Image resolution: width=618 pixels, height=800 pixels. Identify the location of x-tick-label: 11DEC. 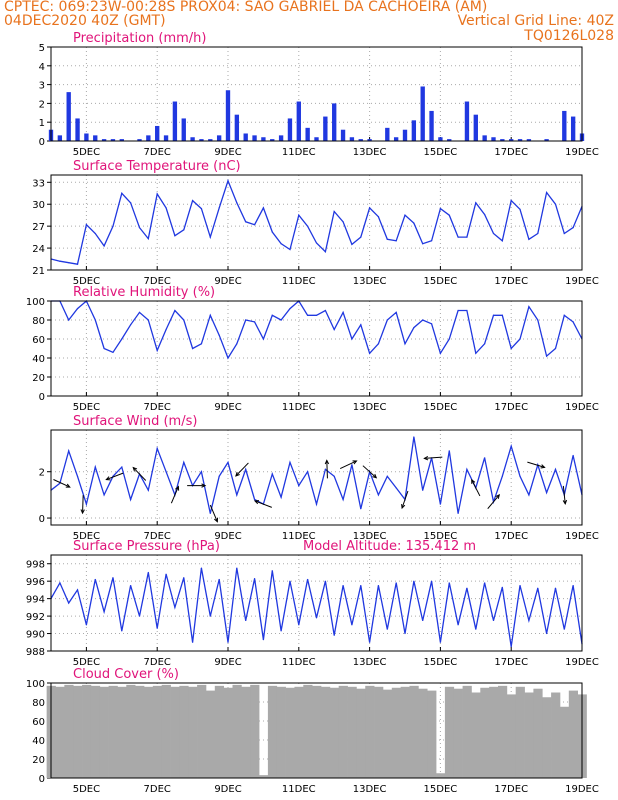
(299, 152).